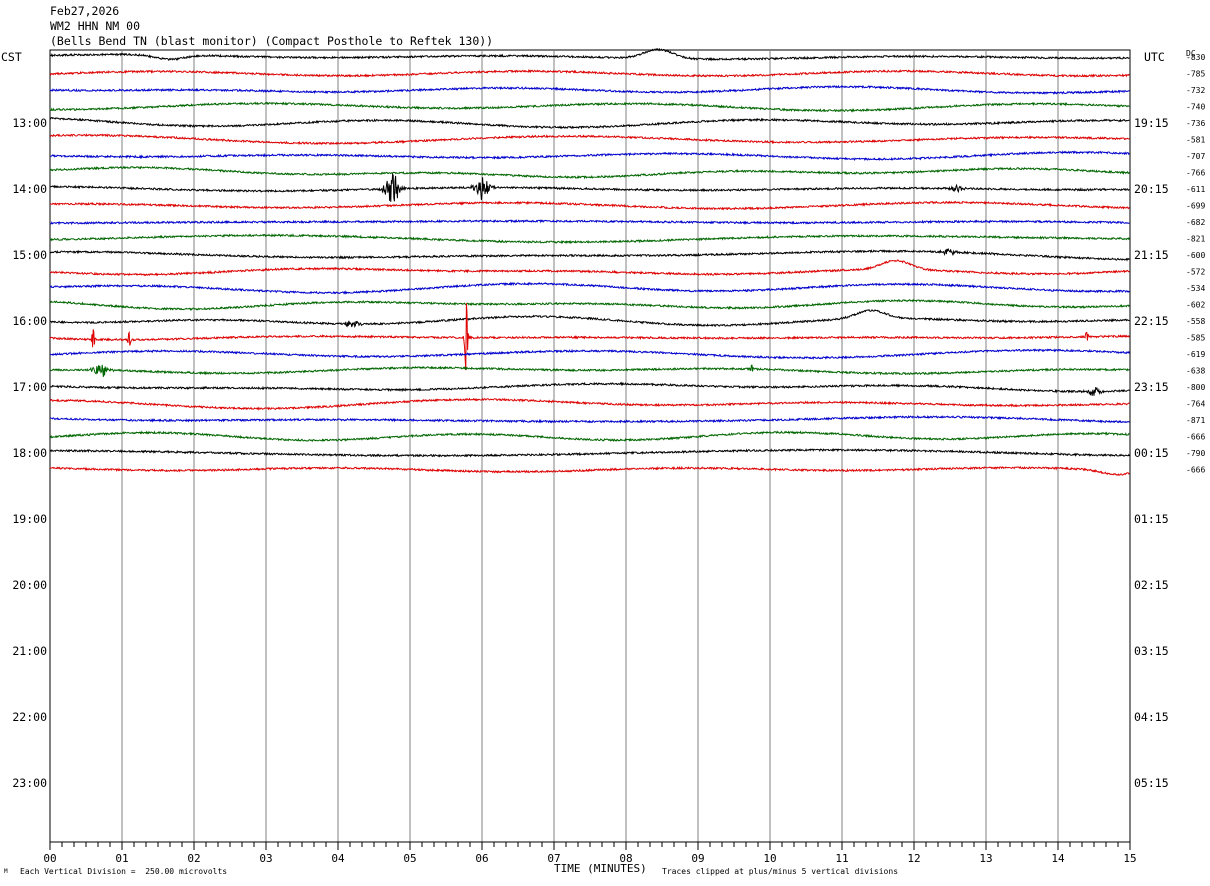 Image resolution: width=1210 pixels, height=886 pixels. Describe the element at coordinates (1195, 453) in the screenshot. I see `dc-offset-label-24: -790` at that location.